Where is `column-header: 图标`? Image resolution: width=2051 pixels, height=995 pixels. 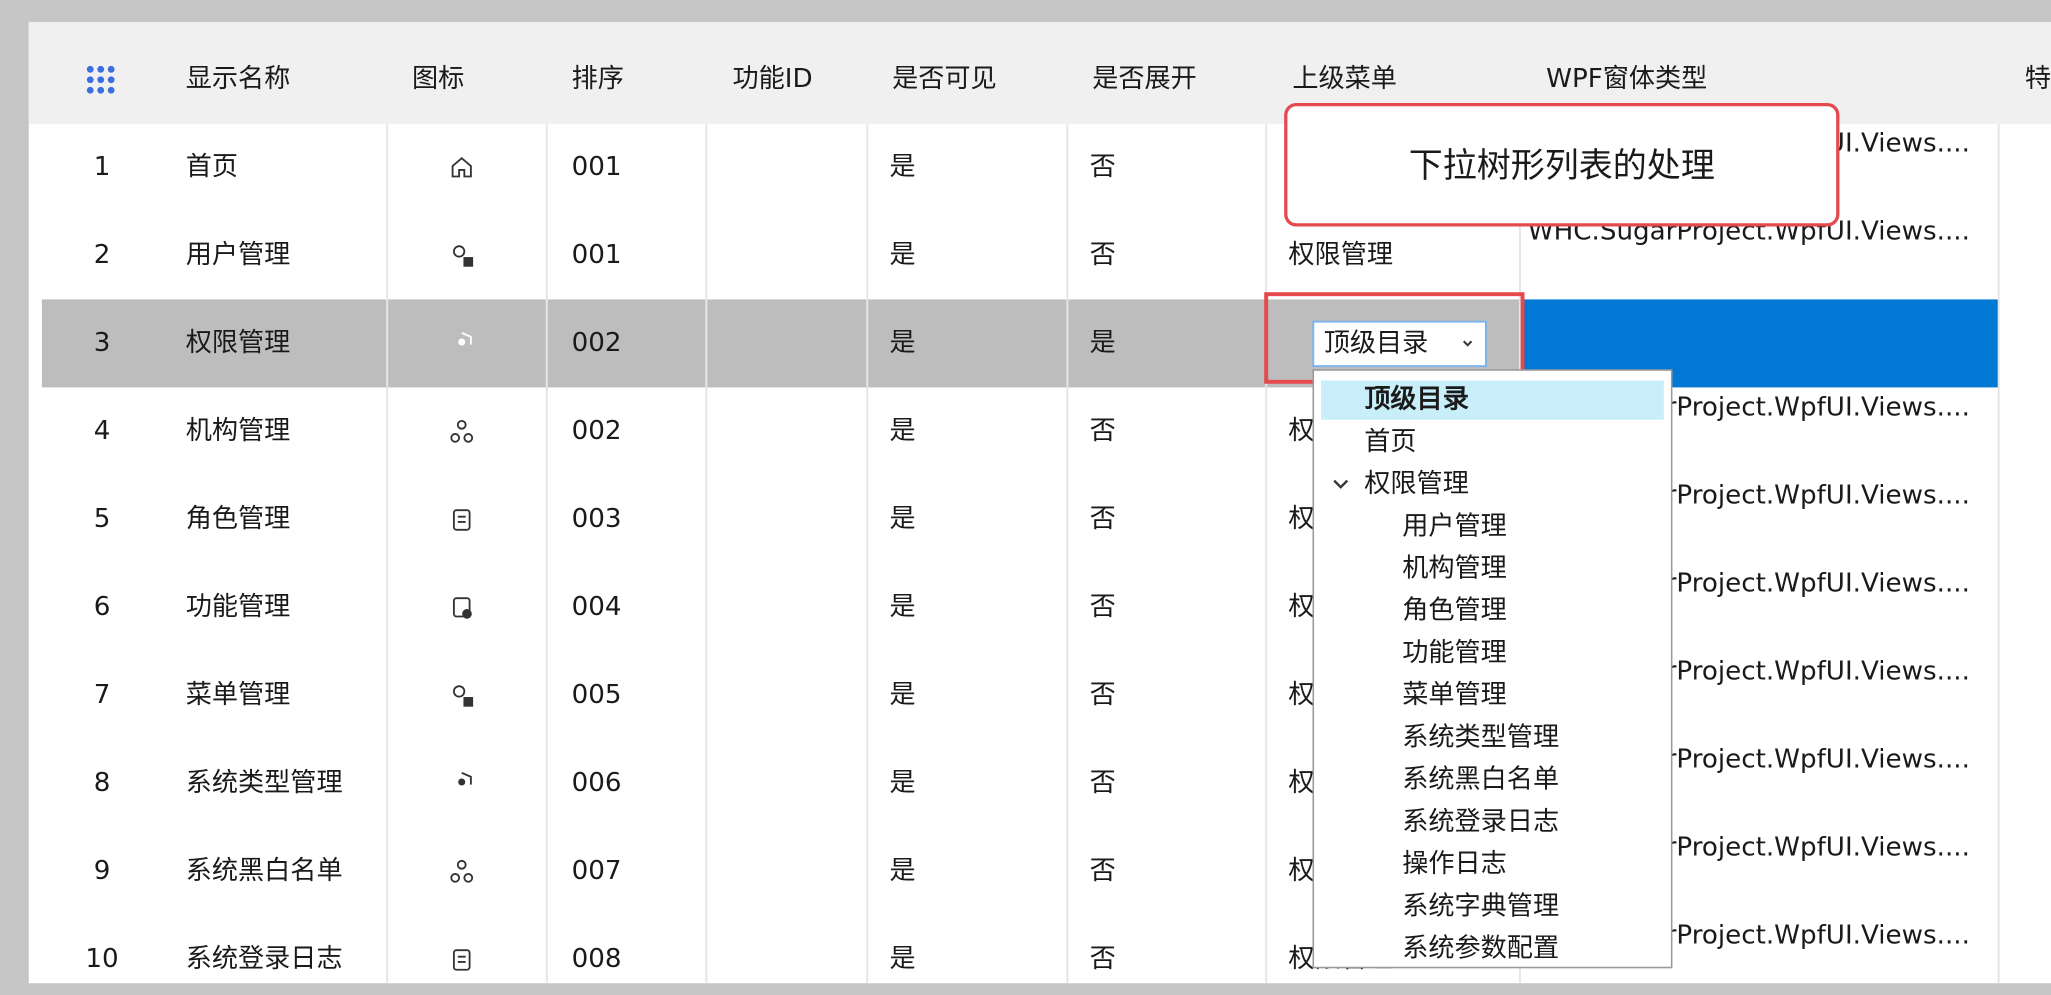 column-header: 图标 is located at coordinates (438, 79).